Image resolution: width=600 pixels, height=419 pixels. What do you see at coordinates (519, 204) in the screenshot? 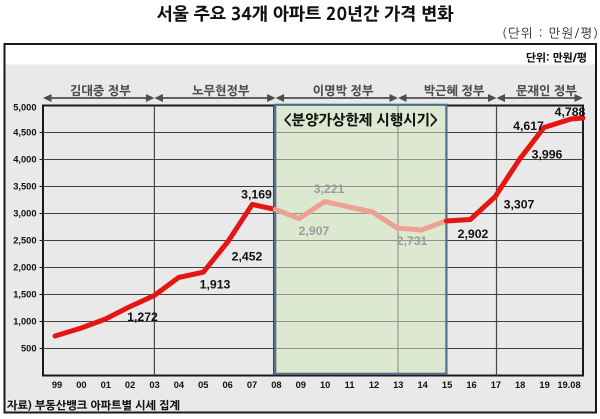
I see `svg-text: 3,307` at bounding box center [519, 204].